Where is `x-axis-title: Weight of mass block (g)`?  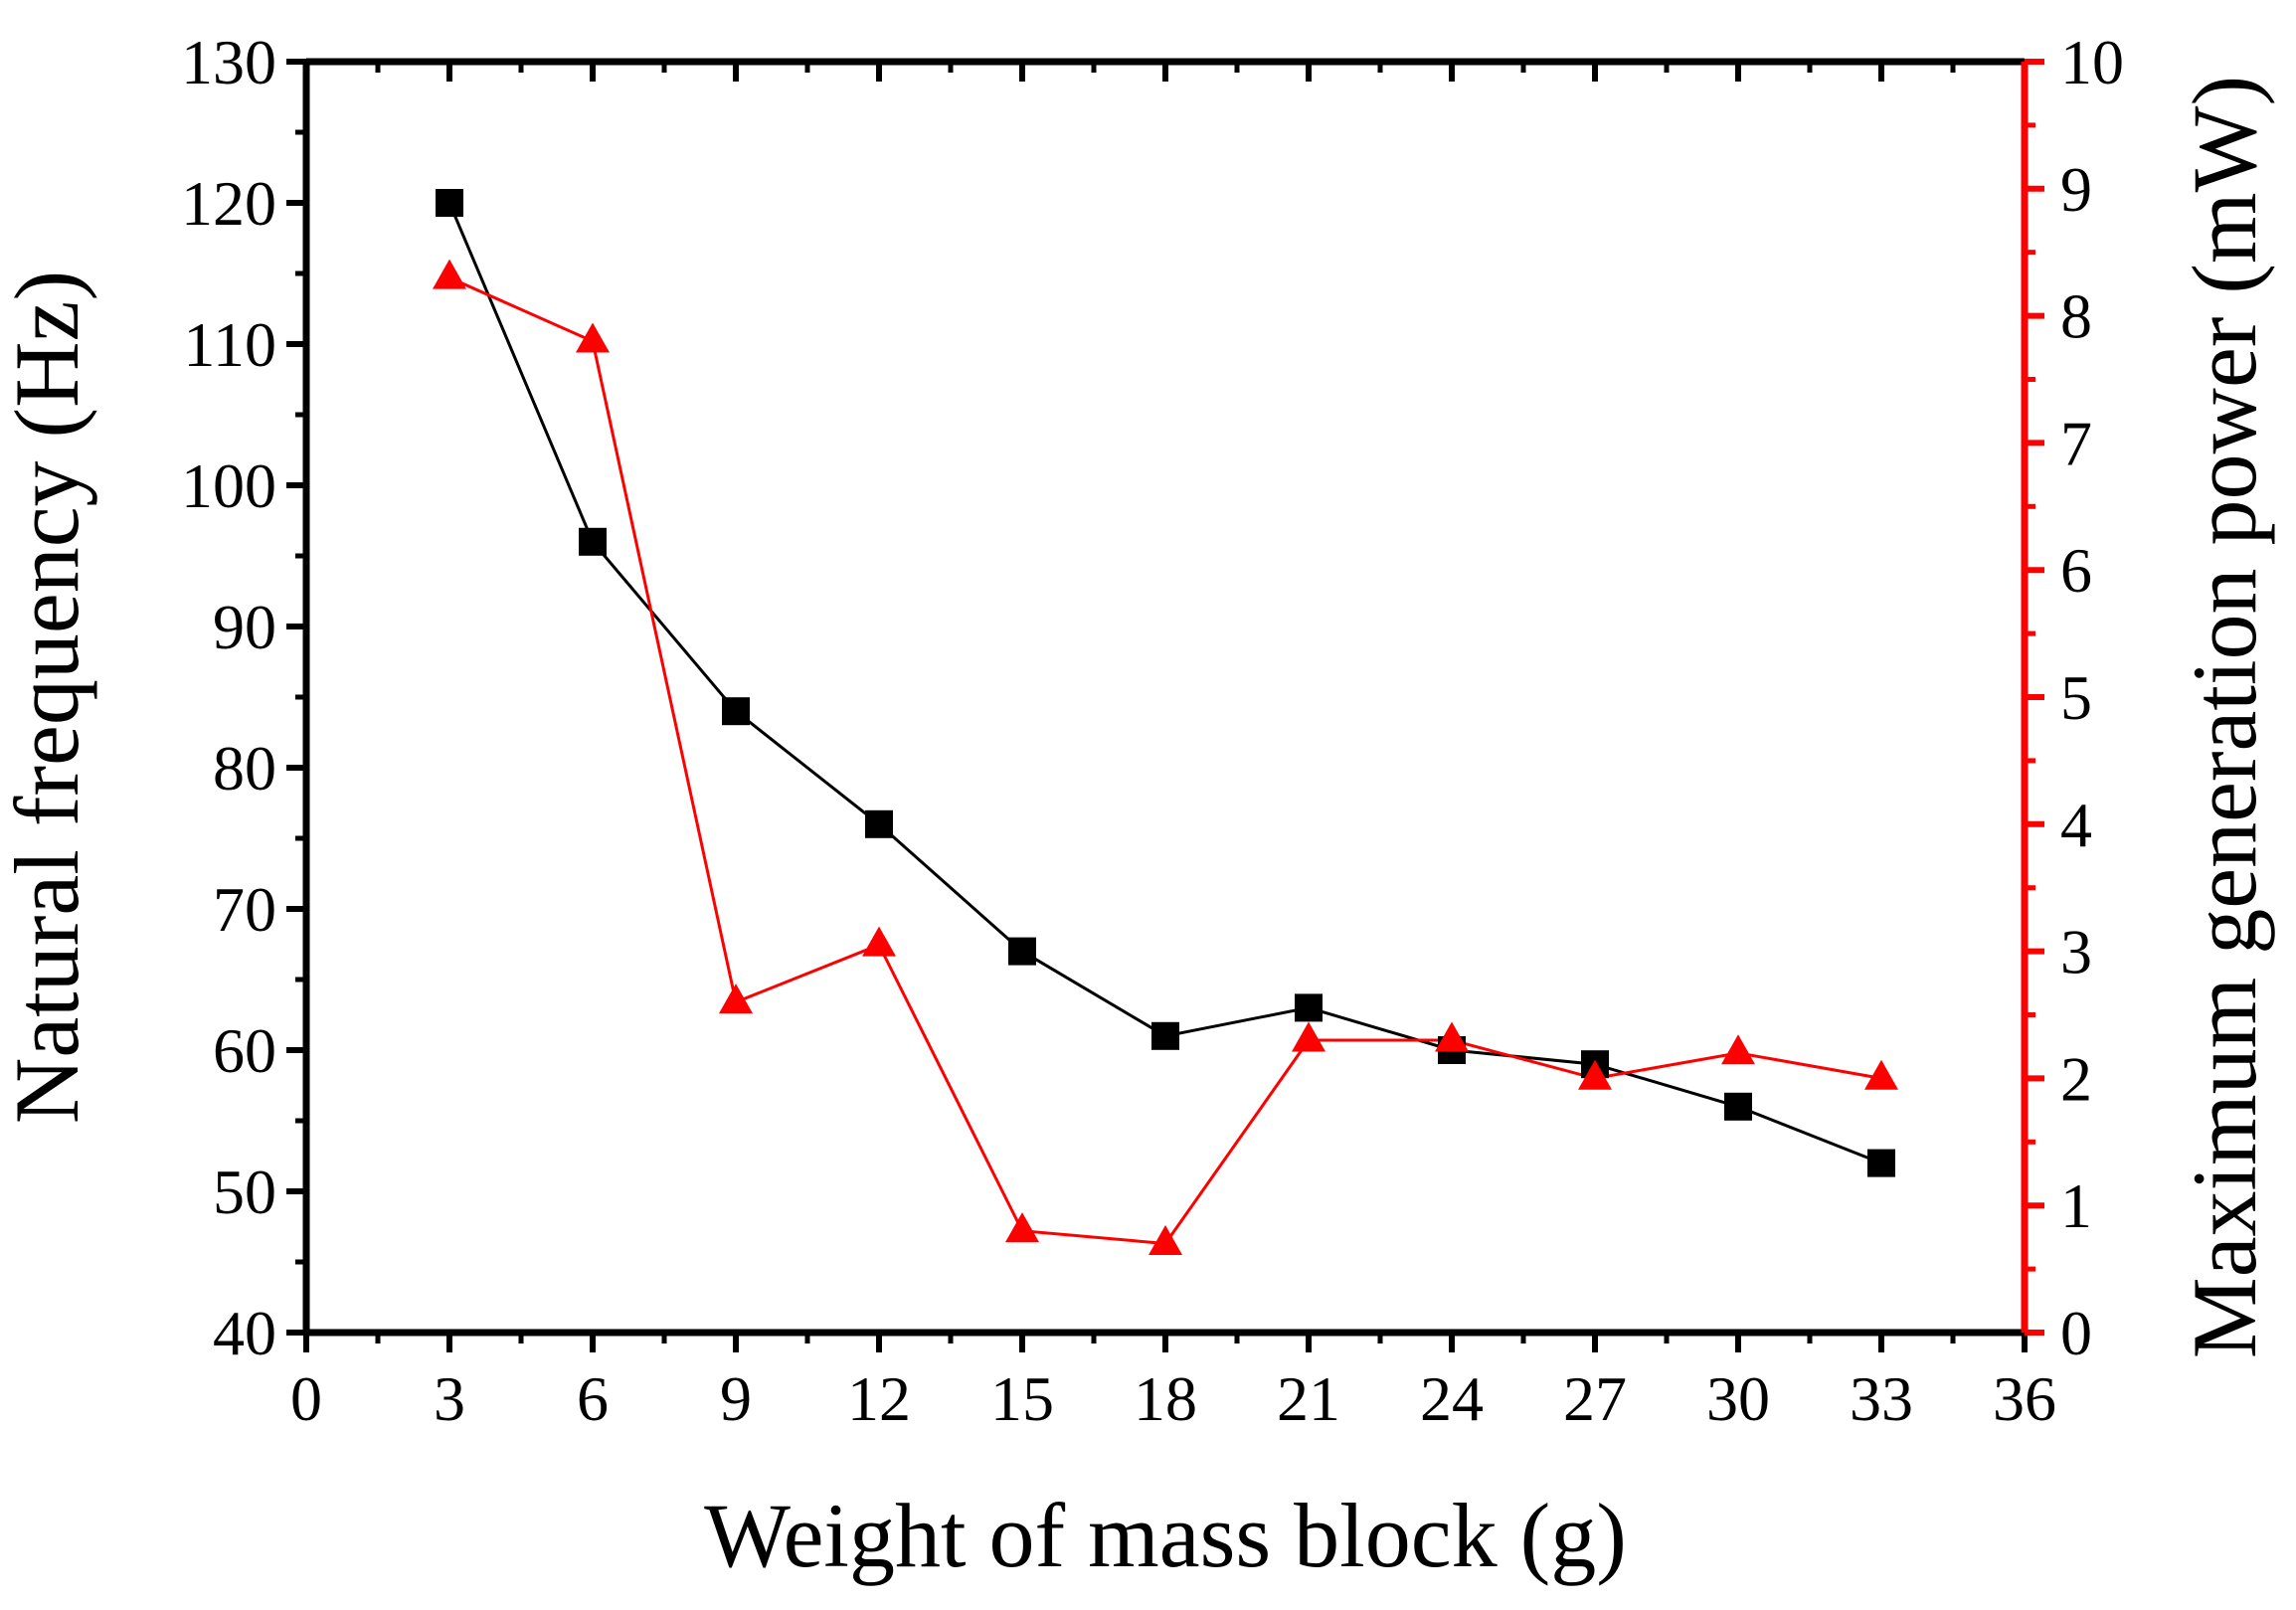
x-axis-title: Weight of mass block (g) is located at coordinates (1165, 1535).